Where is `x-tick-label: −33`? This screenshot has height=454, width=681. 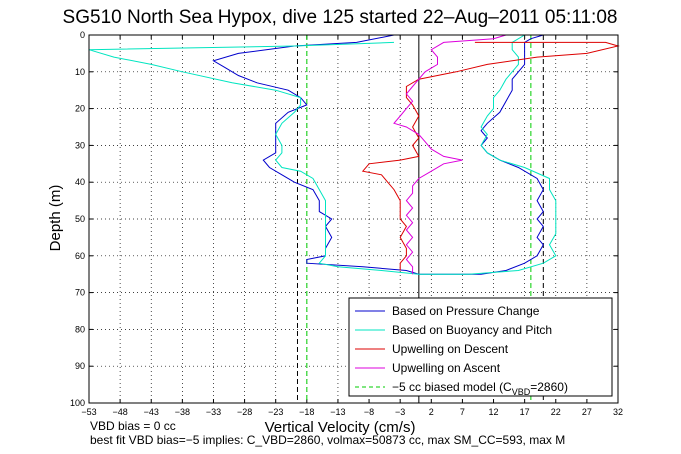
x-tick-label: −33 is located at coordinates (213, 412).